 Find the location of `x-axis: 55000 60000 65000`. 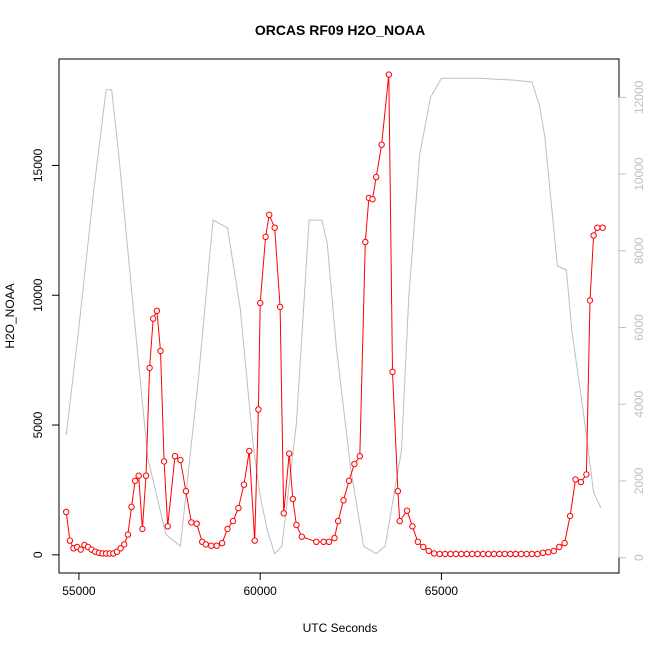

x-axis: 55000 60000 65000 is located at coordinates (260, 585).